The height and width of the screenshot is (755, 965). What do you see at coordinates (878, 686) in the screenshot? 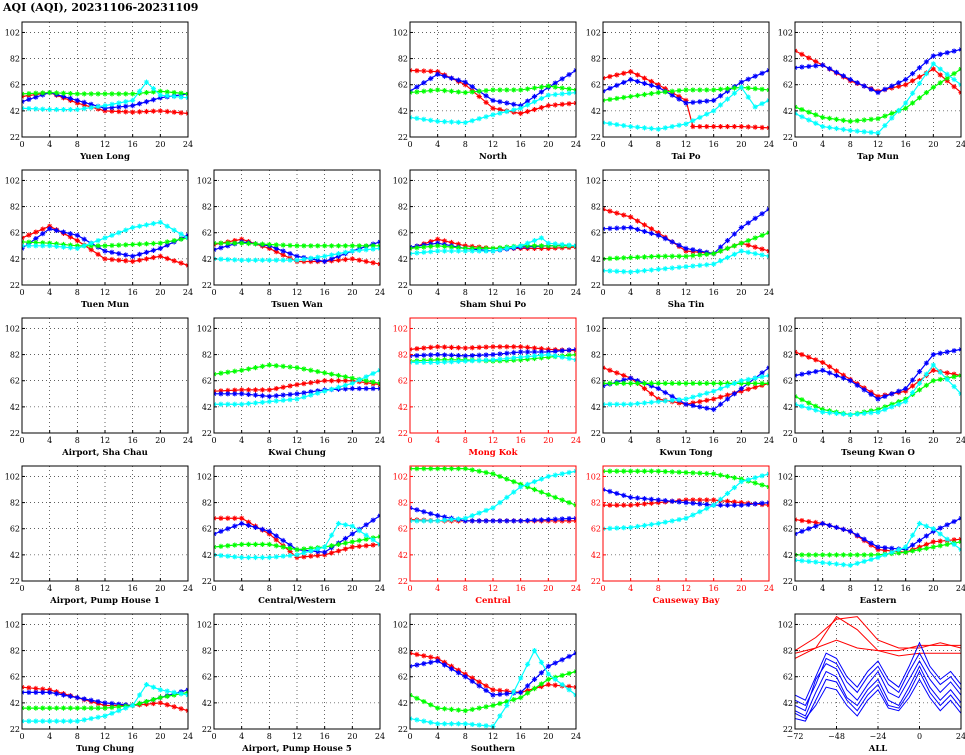
I see `series-line-blue` at bounding box center [878, 686].